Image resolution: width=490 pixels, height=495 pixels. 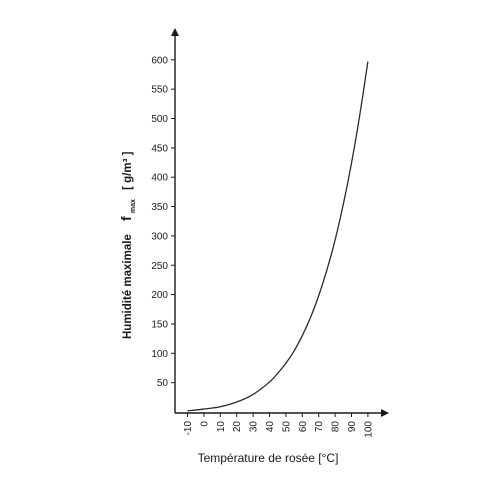 I want to click on y-tick-label: 250, so click(x=159, y=266).